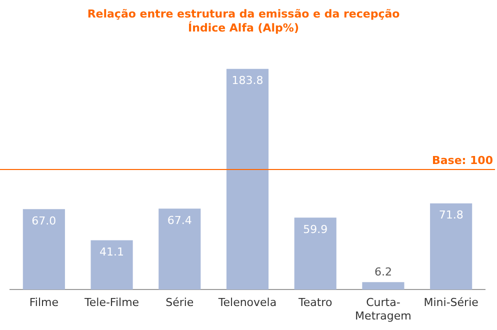  Describe the element at coordinates (315, 303) in the screenshot. I see `x-tick-label: Teatro` at that location.